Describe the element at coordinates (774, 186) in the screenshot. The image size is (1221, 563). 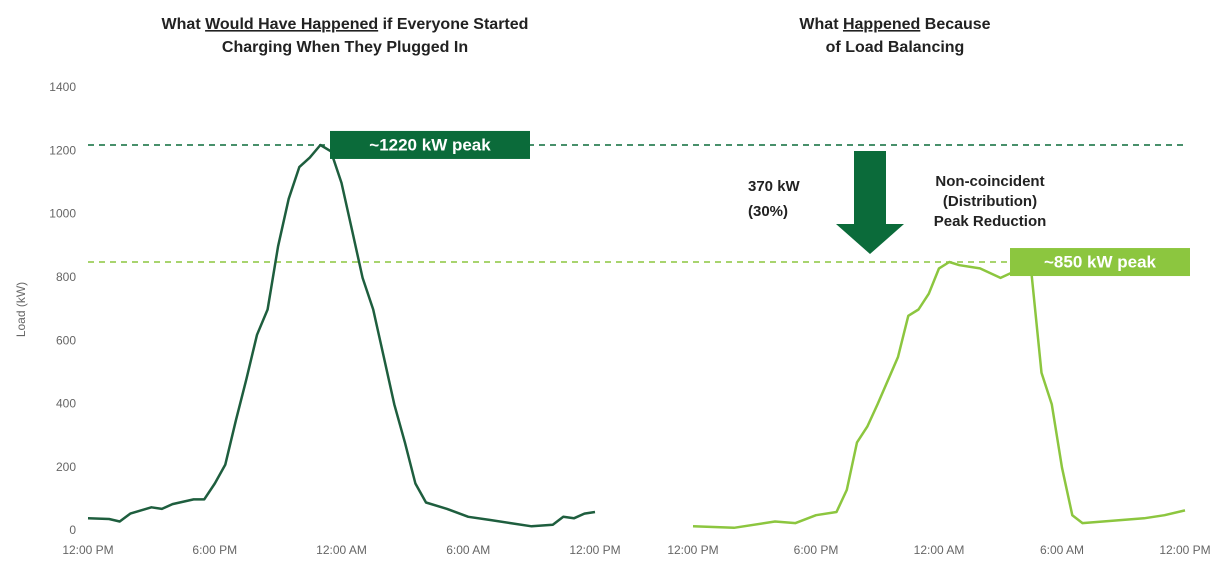
I see `reduction-label: 370 kW` at that location.